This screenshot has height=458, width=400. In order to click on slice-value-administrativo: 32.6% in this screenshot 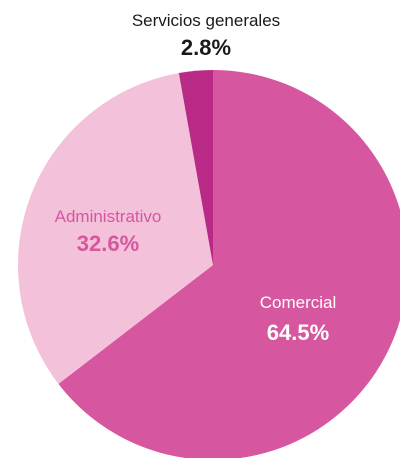, I will do `click(108, 243)`.